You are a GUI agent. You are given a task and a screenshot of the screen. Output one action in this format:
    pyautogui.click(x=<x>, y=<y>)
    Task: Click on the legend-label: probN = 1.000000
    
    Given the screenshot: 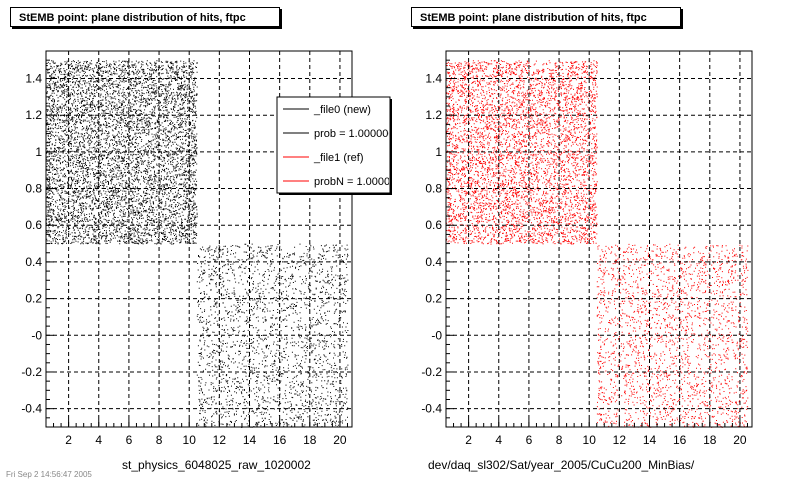 What is the action you would take?
    pyautogui.click(x=358, y=182)
    